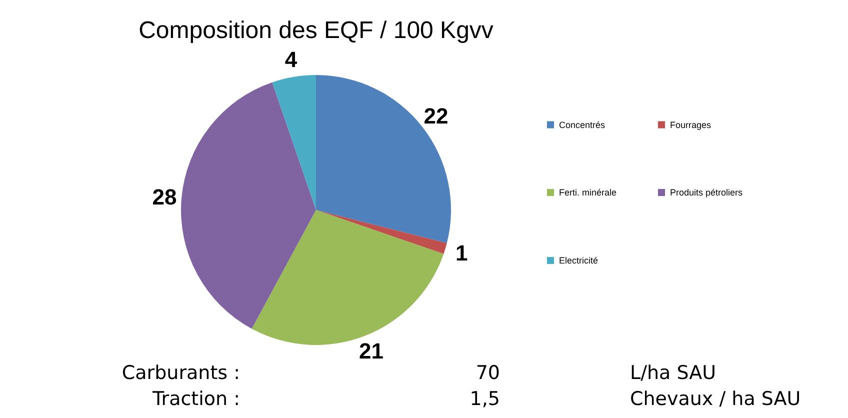 The width and height of the screenshot is (848, 418). What do you see at coordinates (707, 193) in the screenshot?
I see `legend-label: Produits pétroliers` at bounding box center [707, 193].